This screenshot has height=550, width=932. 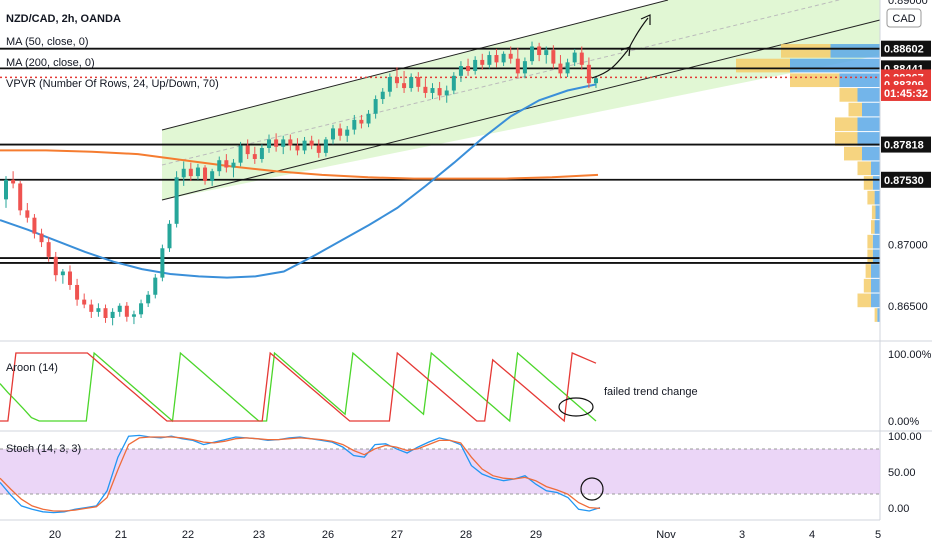 I want to click on indicator-ma200-label: MA (200, close, 0), so click(x=50, y=63).